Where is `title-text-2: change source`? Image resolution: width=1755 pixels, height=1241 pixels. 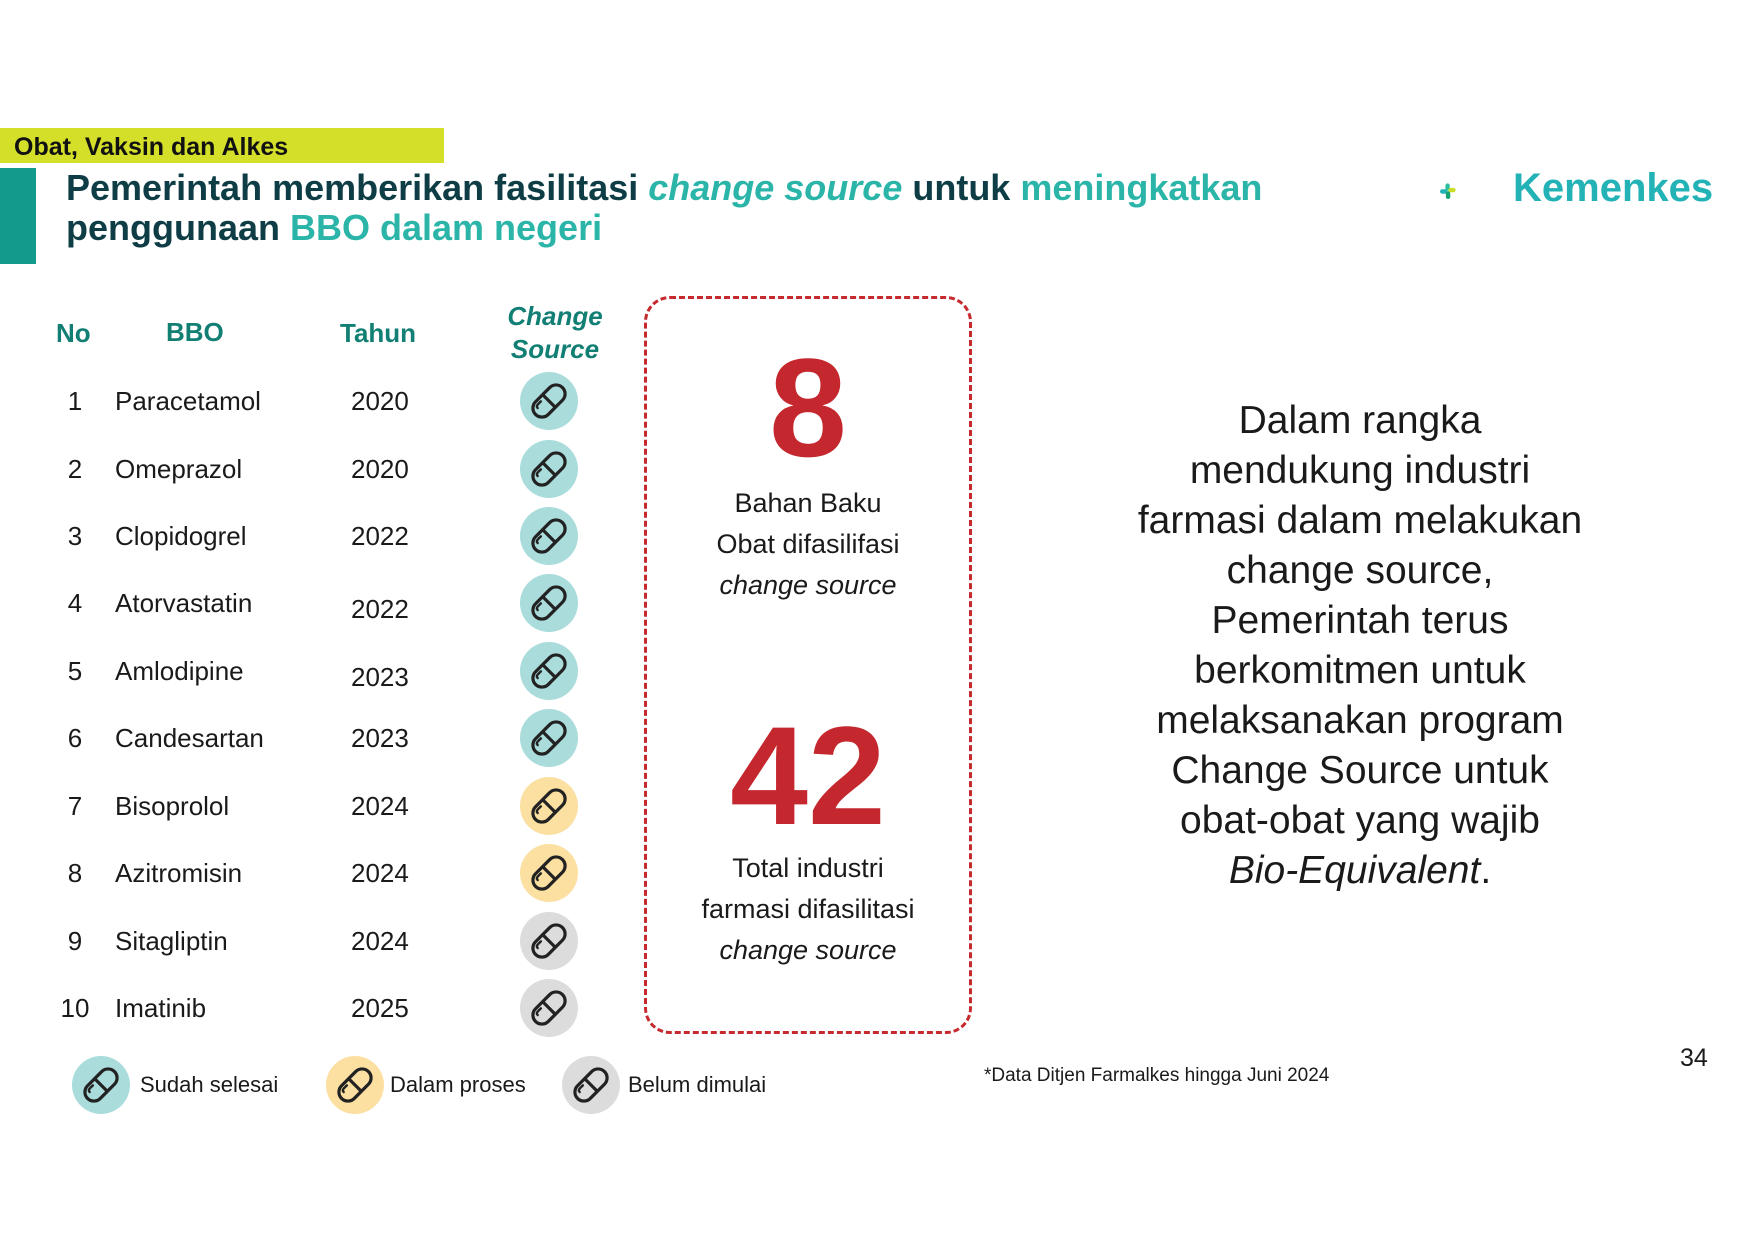 title-text-2: change source is located at coordinates (775, 187).